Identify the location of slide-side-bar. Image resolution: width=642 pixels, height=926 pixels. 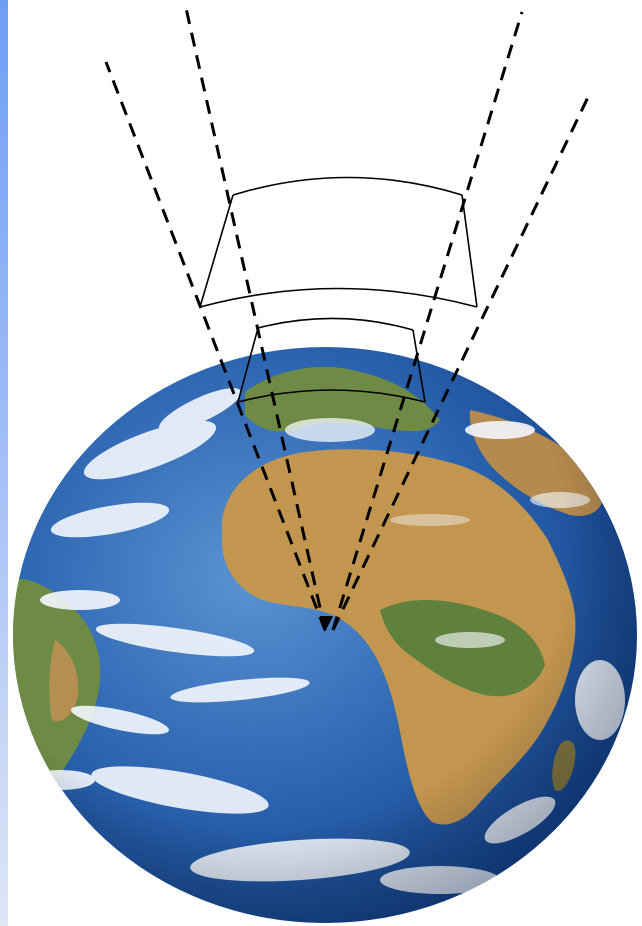
(4, 463).